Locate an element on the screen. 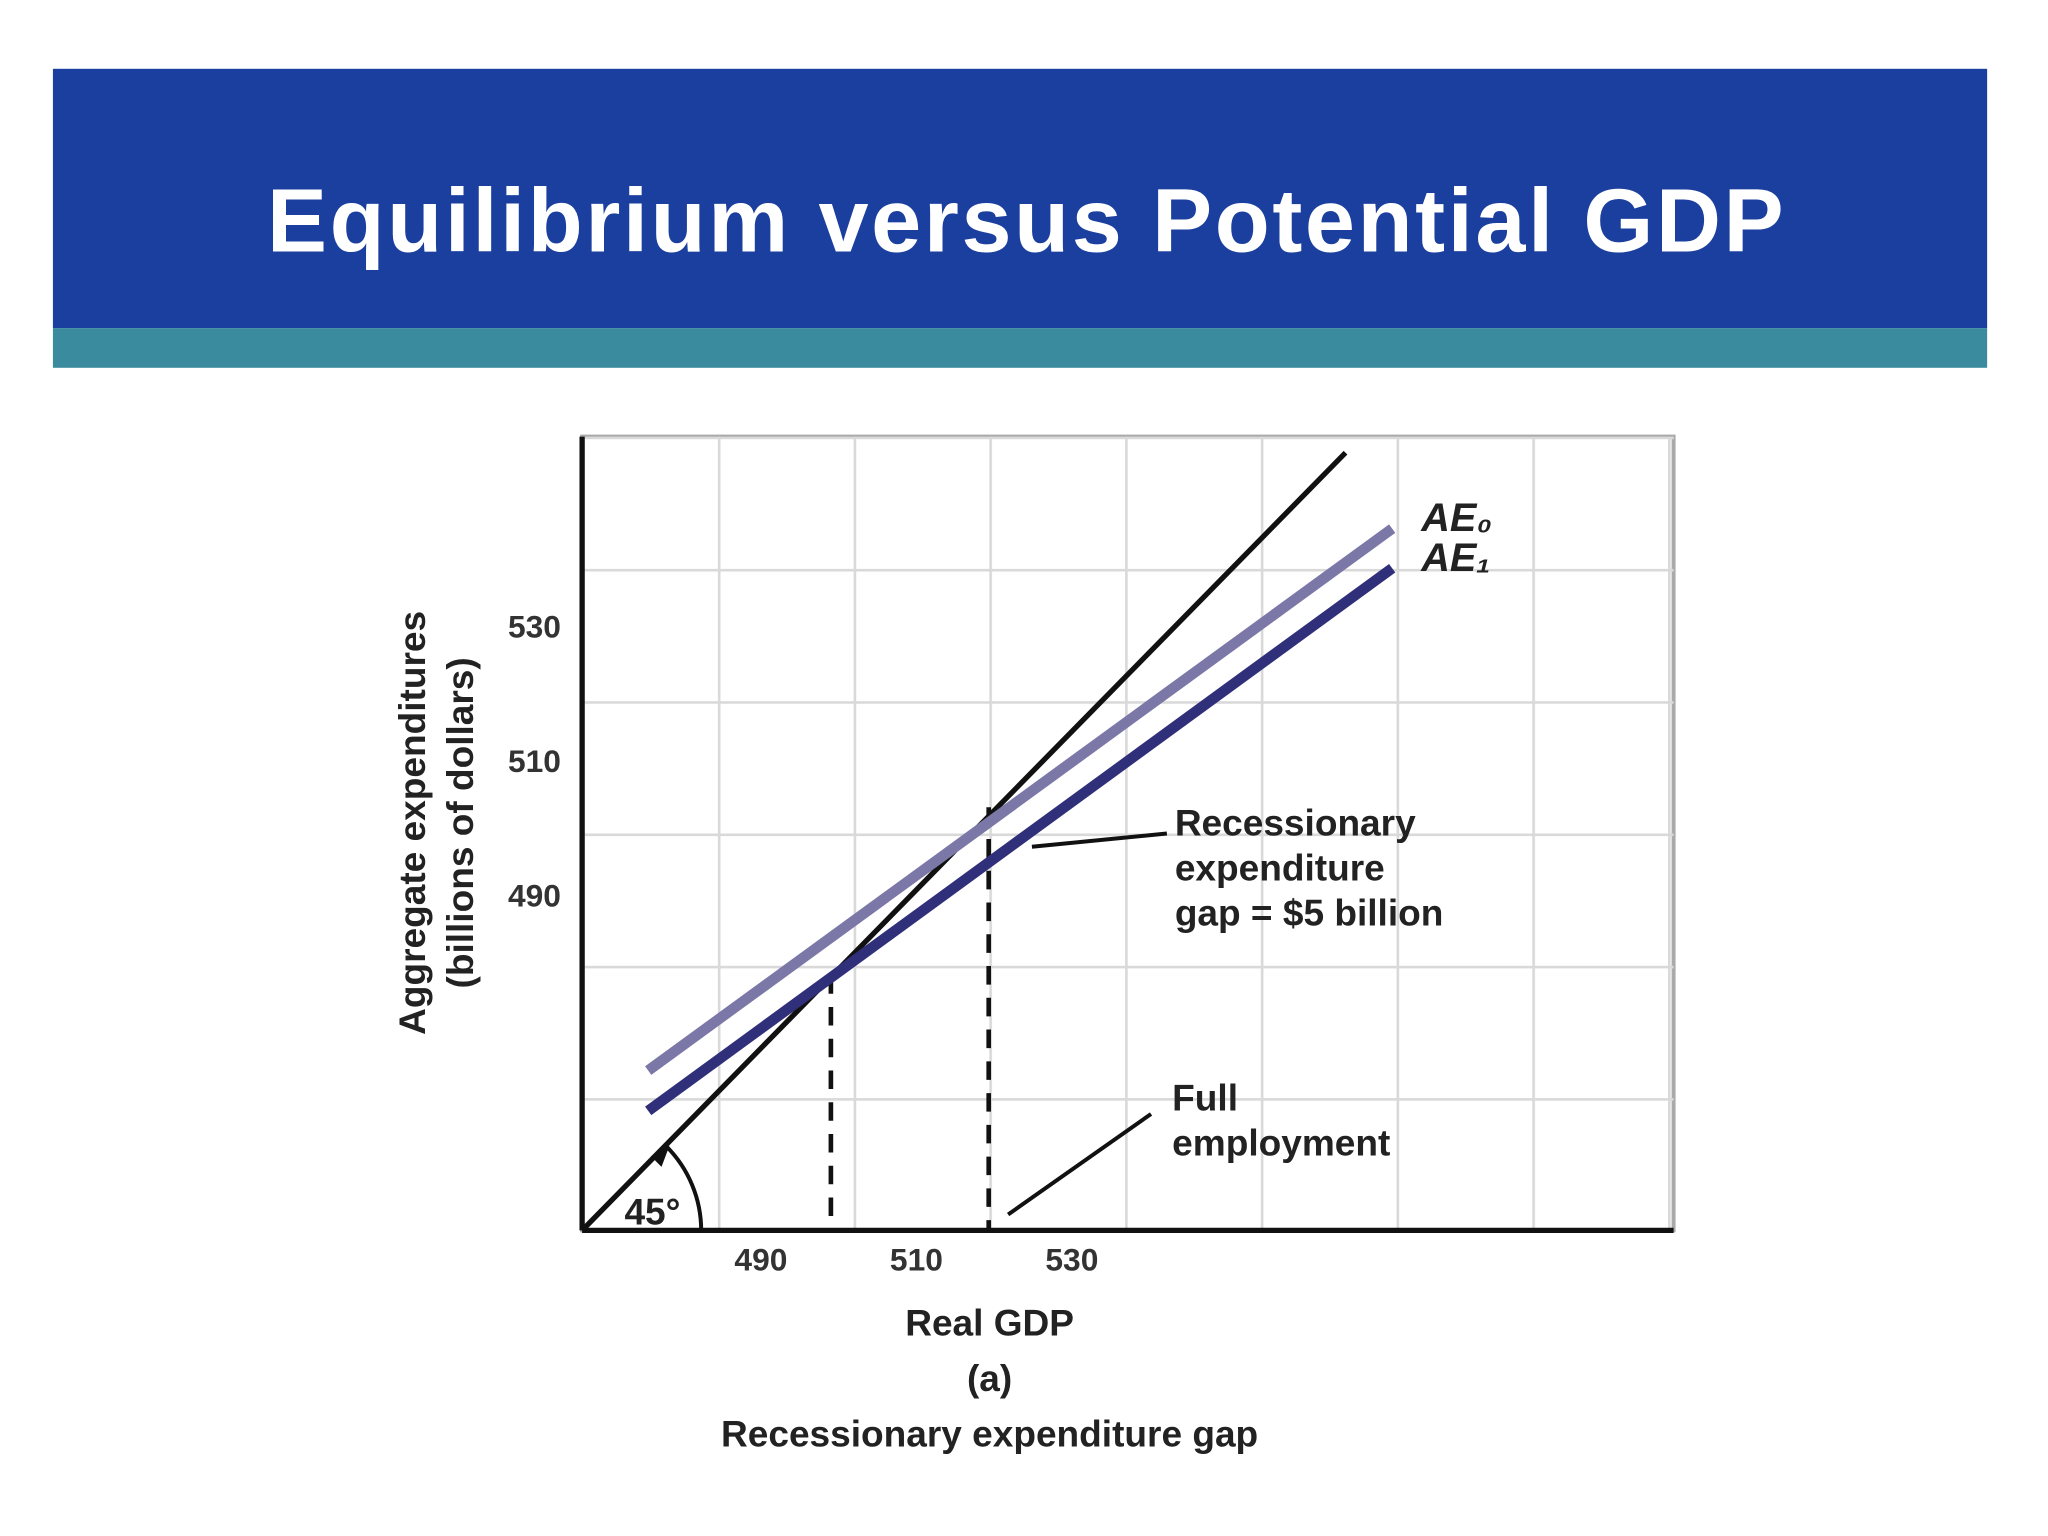  x-tick-label: 490 is located at coordinates (760, 1260).